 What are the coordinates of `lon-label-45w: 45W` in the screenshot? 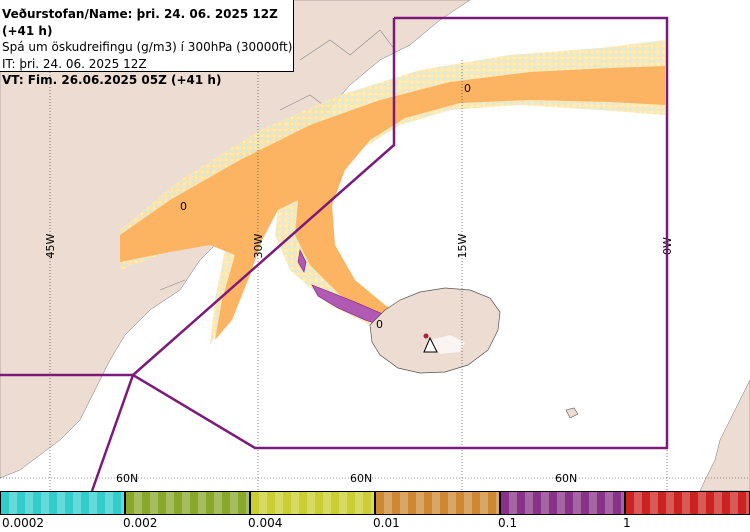 It's located at (50, 245).